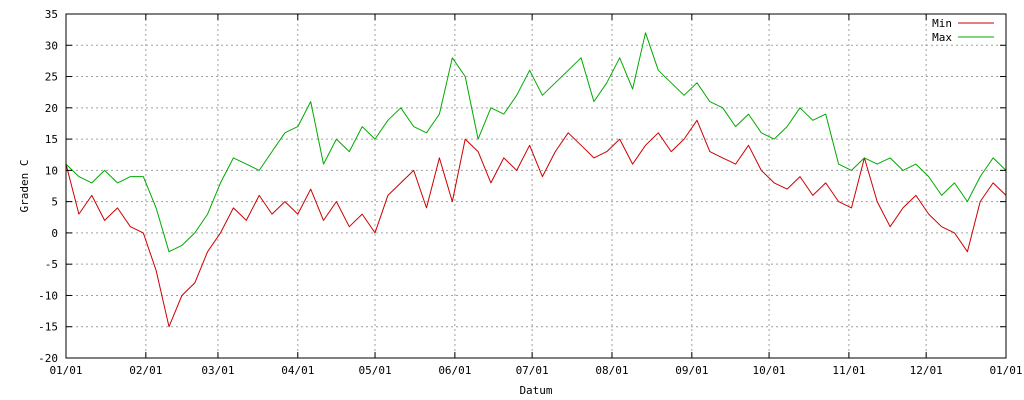  I want to click on x-tick-label: 06/01, so click(454, 370).